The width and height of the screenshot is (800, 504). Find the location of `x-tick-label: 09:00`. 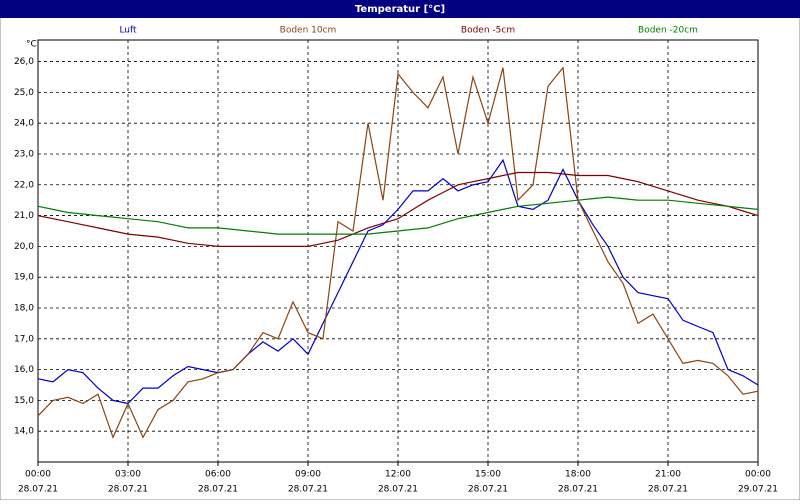

x-tick-label: 09:00 is located at coordinates (308, 475).